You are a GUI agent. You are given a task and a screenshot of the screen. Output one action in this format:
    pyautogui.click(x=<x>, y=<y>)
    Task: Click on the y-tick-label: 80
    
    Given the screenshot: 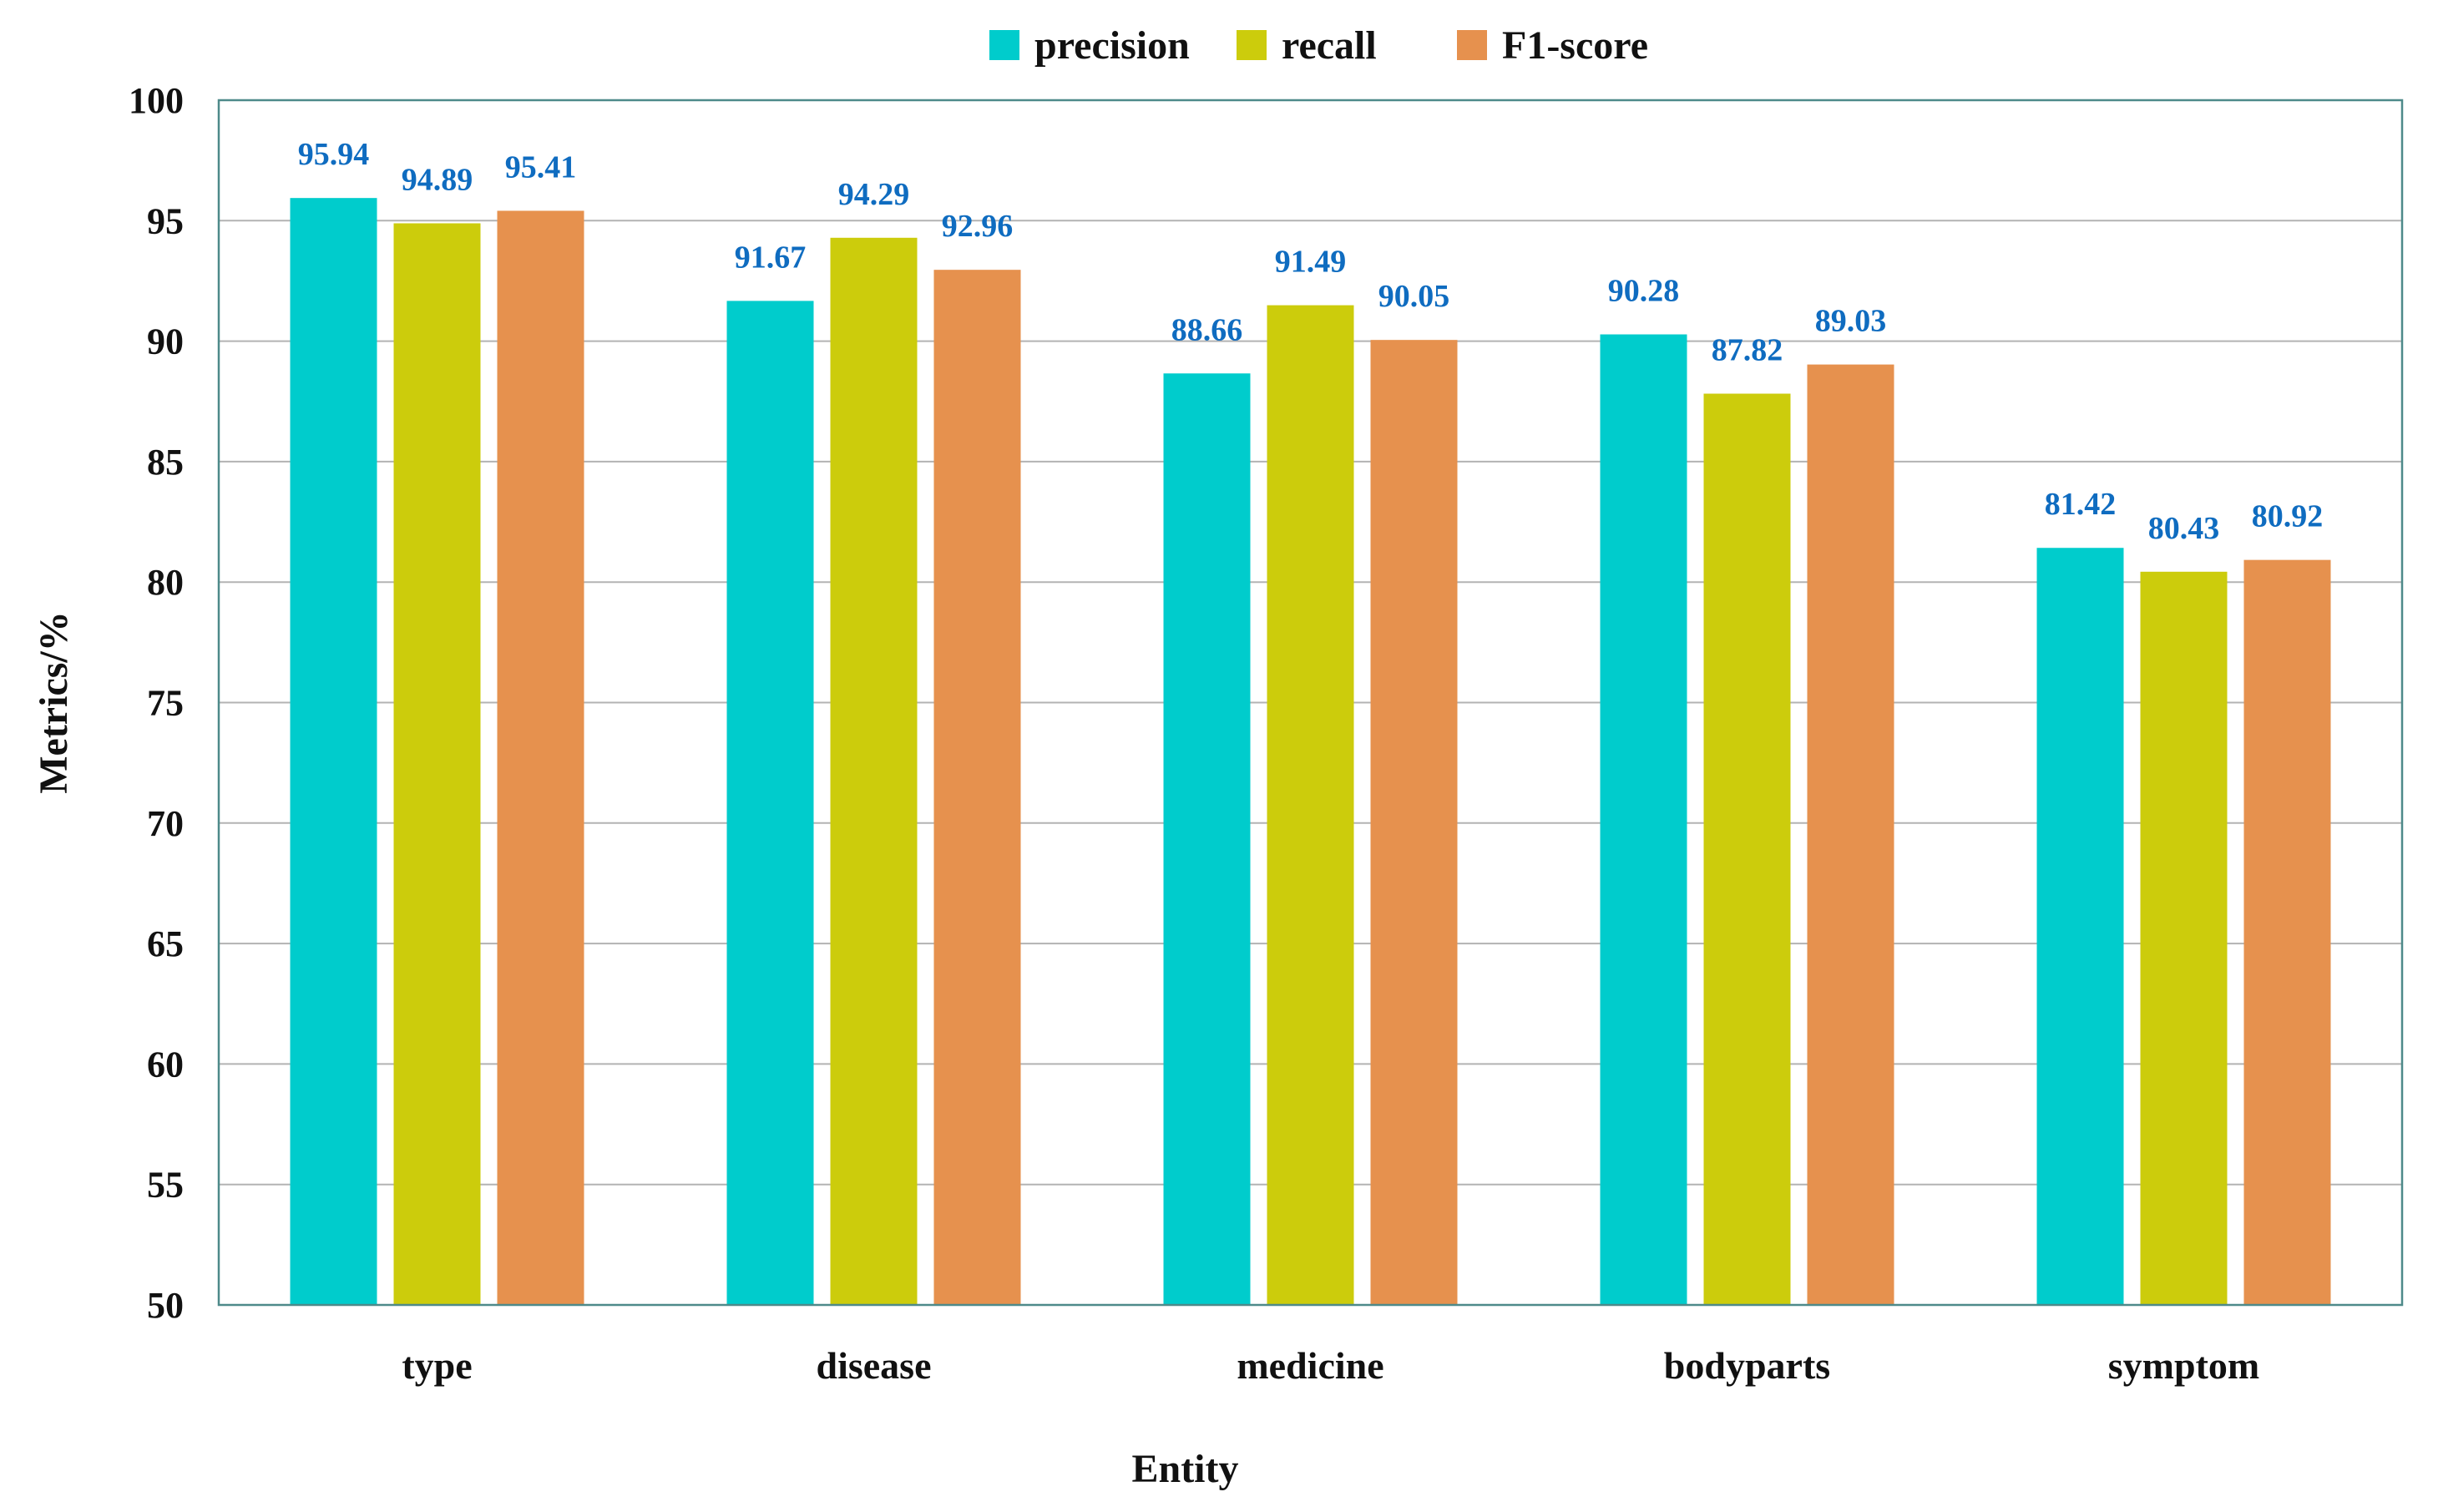 What is the action you would take?
    pyautogui.click(x=165, y=583)
    